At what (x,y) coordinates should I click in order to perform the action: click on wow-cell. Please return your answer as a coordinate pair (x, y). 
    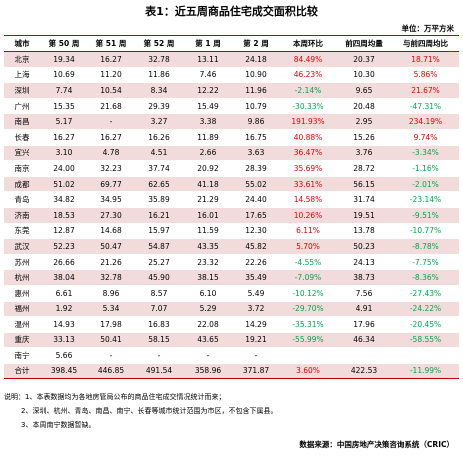
    Looking at the image, I should click on (308, 355).